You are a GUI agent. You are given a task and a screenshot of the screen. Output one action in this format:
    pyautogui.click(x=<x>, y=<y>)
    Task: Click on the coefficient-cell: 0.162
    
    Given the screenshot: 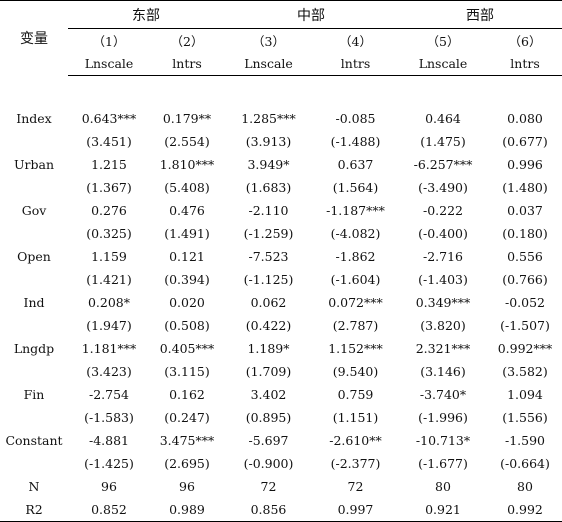 What is the action you would take?
    pyautogui.click(x=187, y=394)
    